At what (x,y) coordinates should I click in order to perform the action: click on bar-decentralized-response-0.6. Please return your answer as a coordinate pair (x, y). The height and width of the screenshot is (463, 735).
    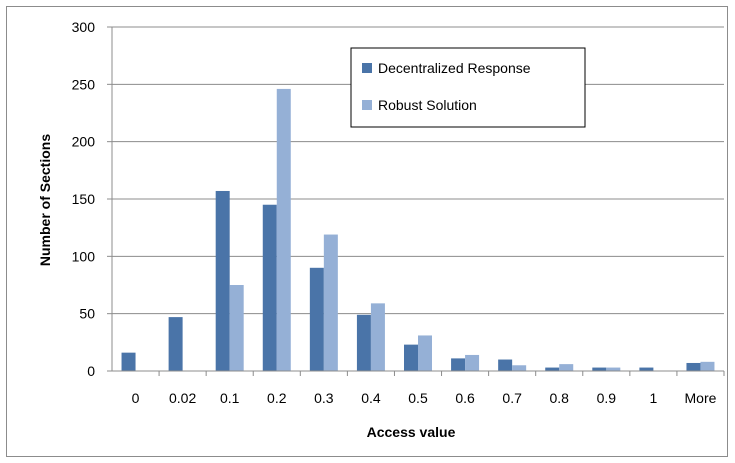
    Looking at the image, I should click on (458, 364).